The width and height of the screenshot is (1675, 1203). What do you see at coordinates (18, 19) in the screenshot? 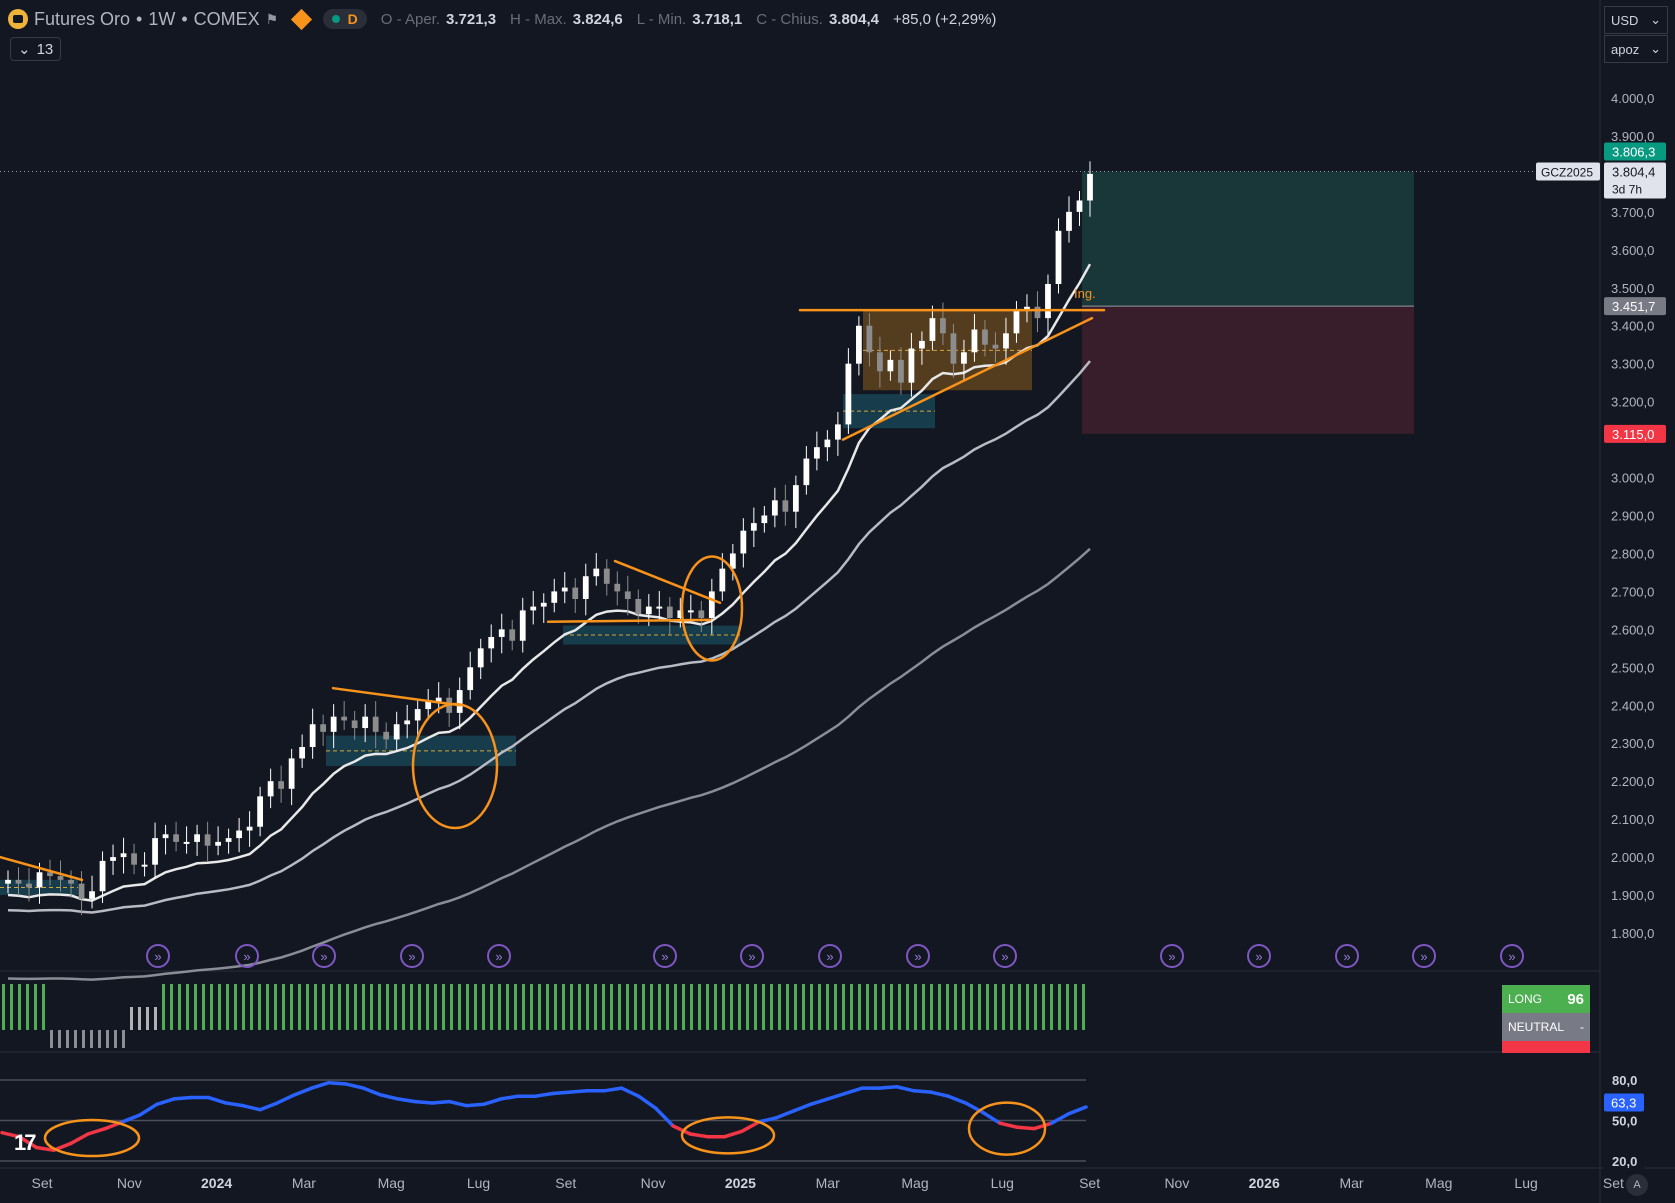
I see `gold-logo-icon` at bounding box center [18, 19].